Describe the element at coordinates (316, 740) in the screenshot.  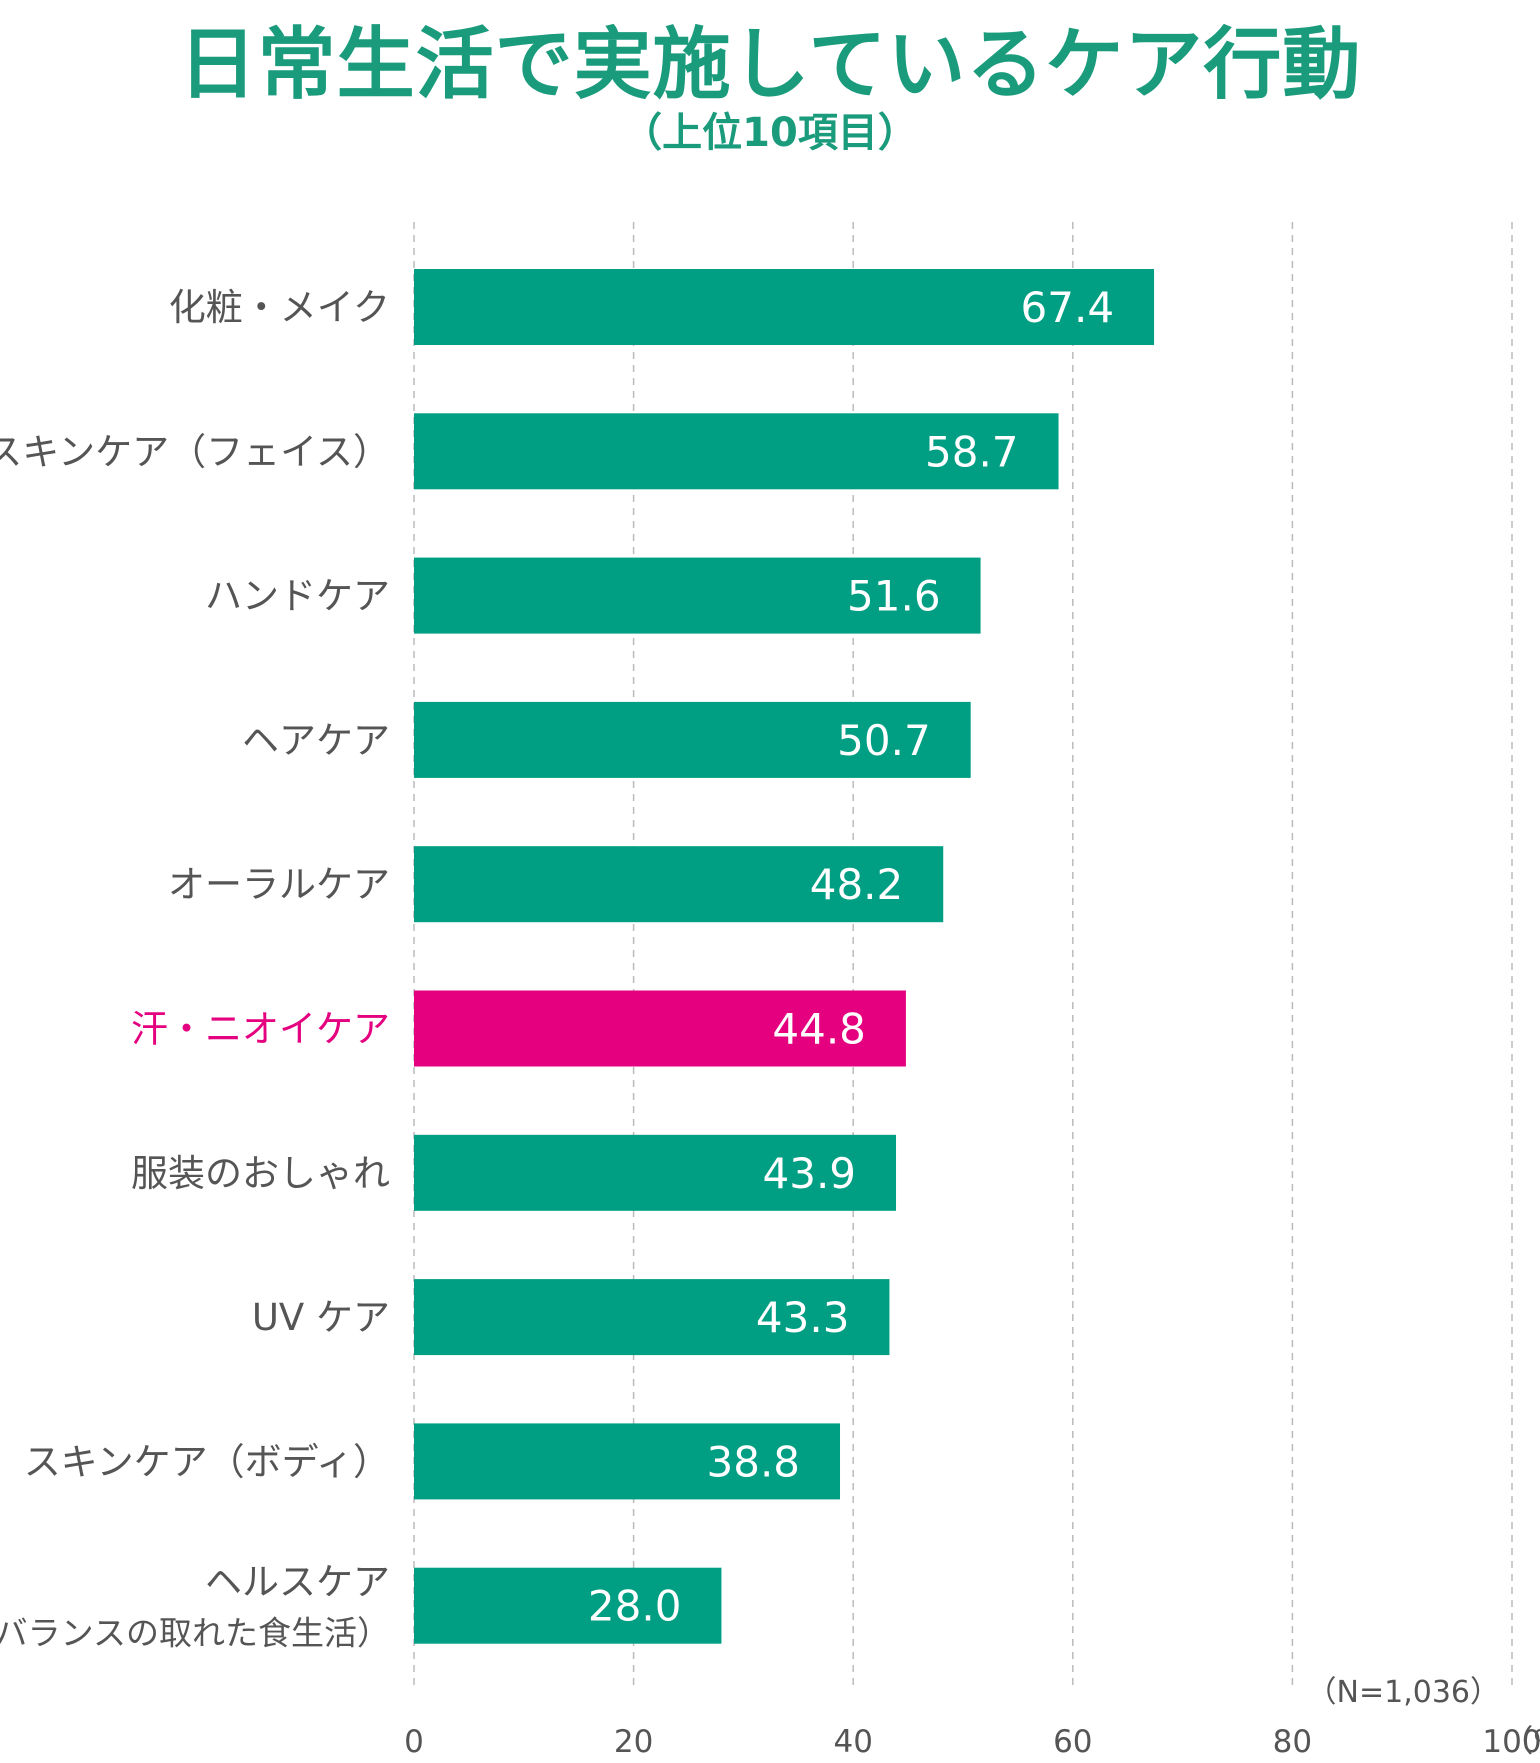
I see `category-label-3: ヘアケア` at that location.